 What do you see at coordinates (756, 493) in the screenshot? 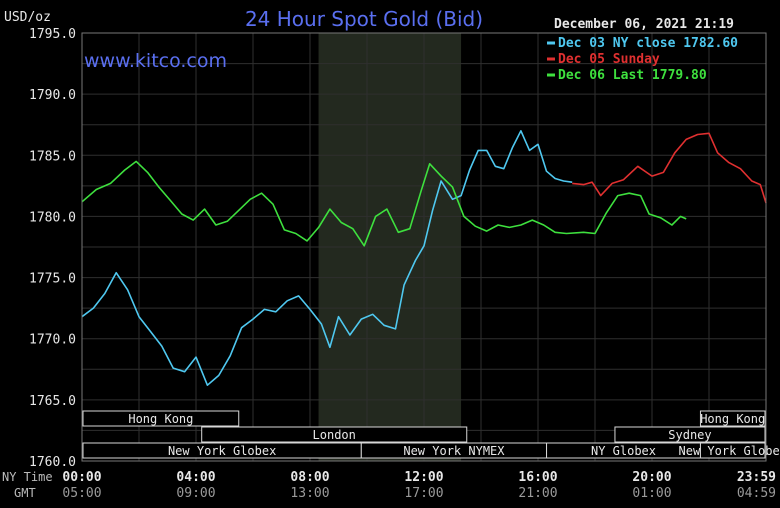
I see `x-tick-label-gmt: 04:59` at bounding box center [756, 493].